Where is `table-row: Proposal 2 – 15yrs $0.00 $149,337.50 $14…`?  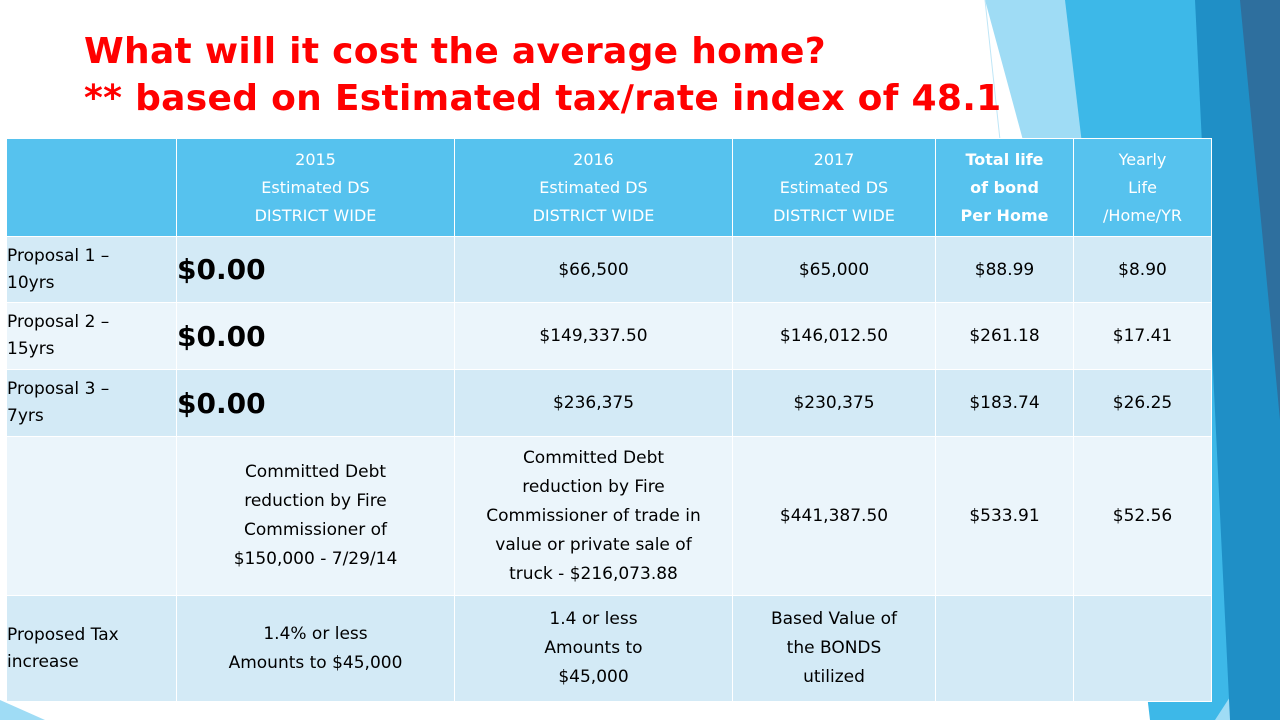 table-row: Proposal 2 – 15yrs $0.00 $149,337.50 $14… is located at coordinates (609, 336).